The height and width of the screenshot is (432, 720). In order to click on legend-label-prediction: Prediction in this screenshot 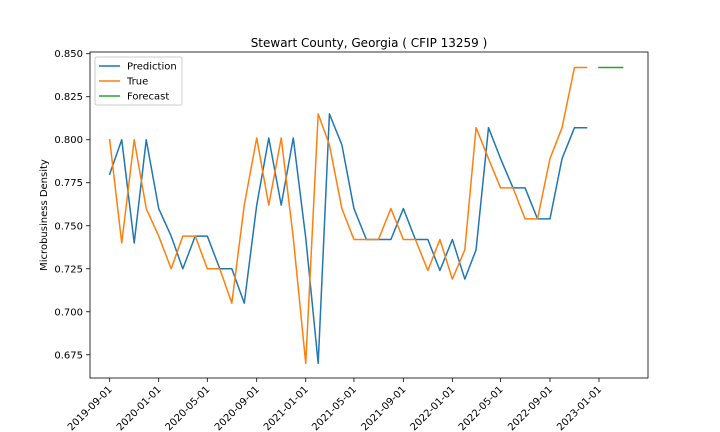, I will do `click(152, 67)`.